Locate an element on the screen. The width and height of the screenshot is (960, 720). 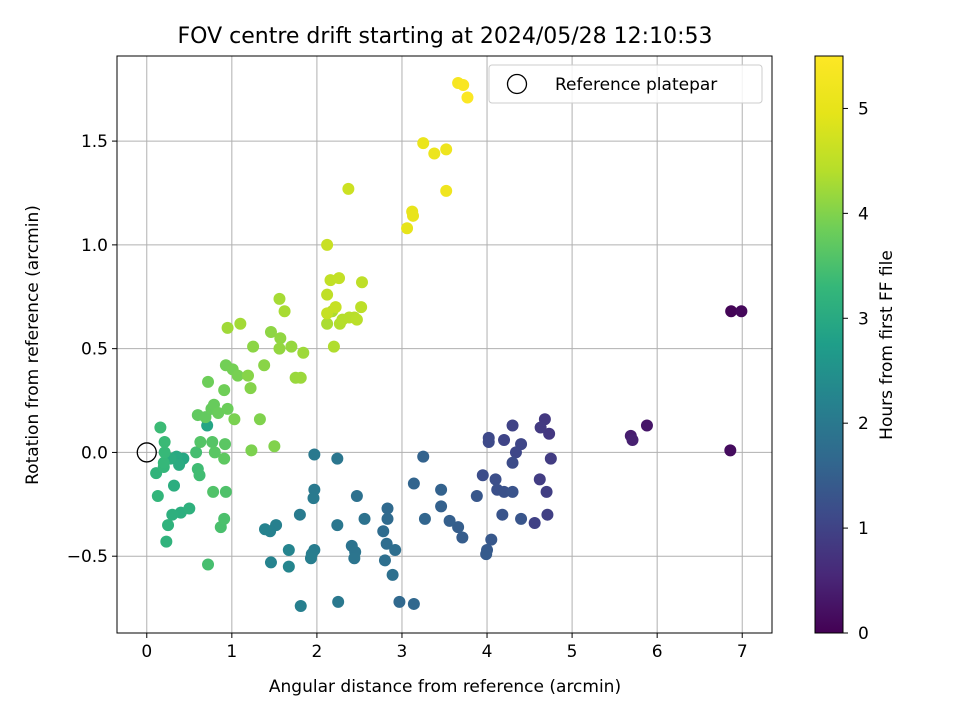
x-tick-label: 3 is located at coordinates (402, 652).